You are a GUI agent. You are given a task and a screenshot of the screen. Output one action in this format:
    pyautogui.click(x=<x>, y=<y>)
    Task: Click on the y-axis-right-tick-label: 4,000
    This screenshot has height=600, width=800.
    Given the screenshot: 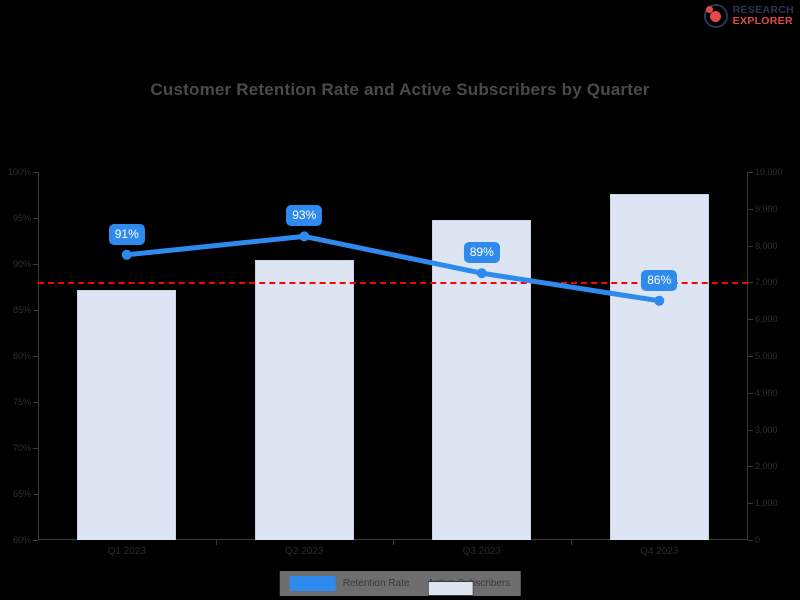 What is the action you would take?
    pyautogui.click(x=766, y=392)
    